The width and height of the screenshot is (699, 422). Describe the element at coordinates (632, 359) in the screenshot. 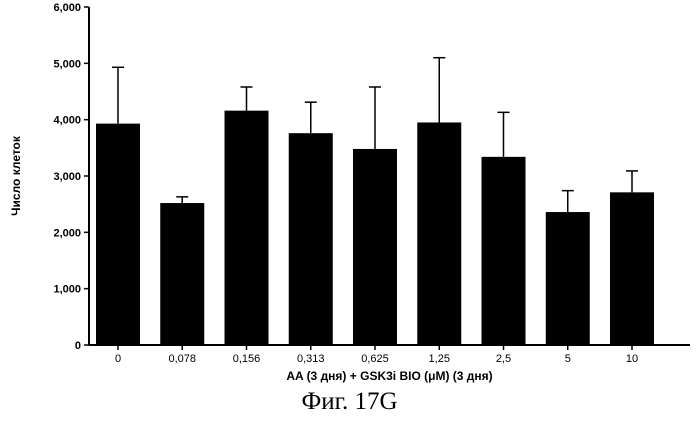

I see `x-tick-label: 10` at that location.